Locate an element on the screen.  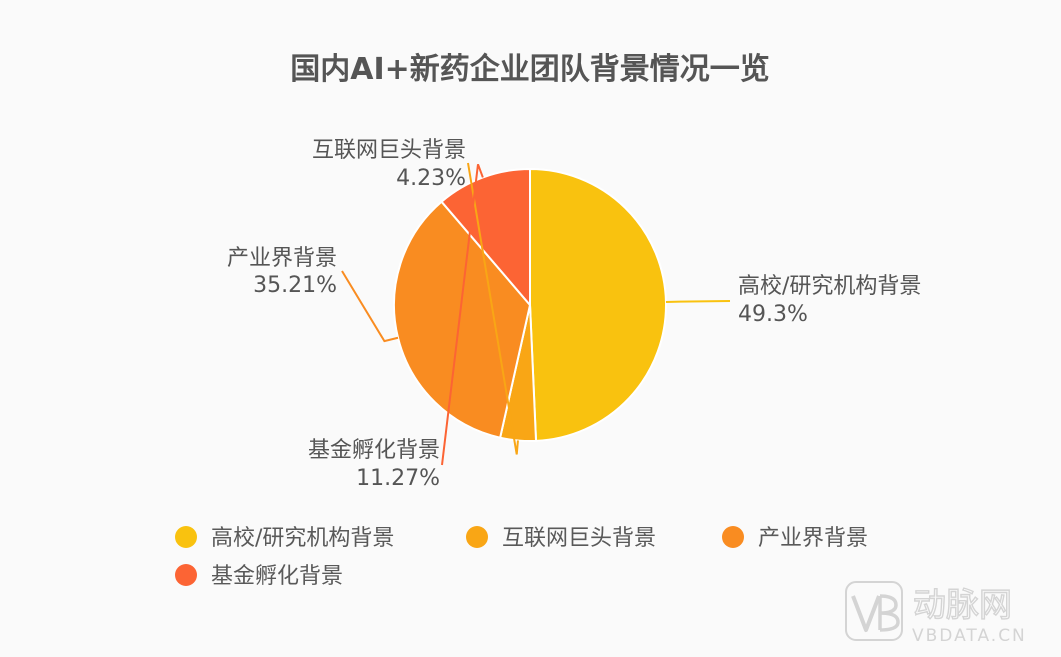
leader-line-internet is located at coordinates (493, 308).